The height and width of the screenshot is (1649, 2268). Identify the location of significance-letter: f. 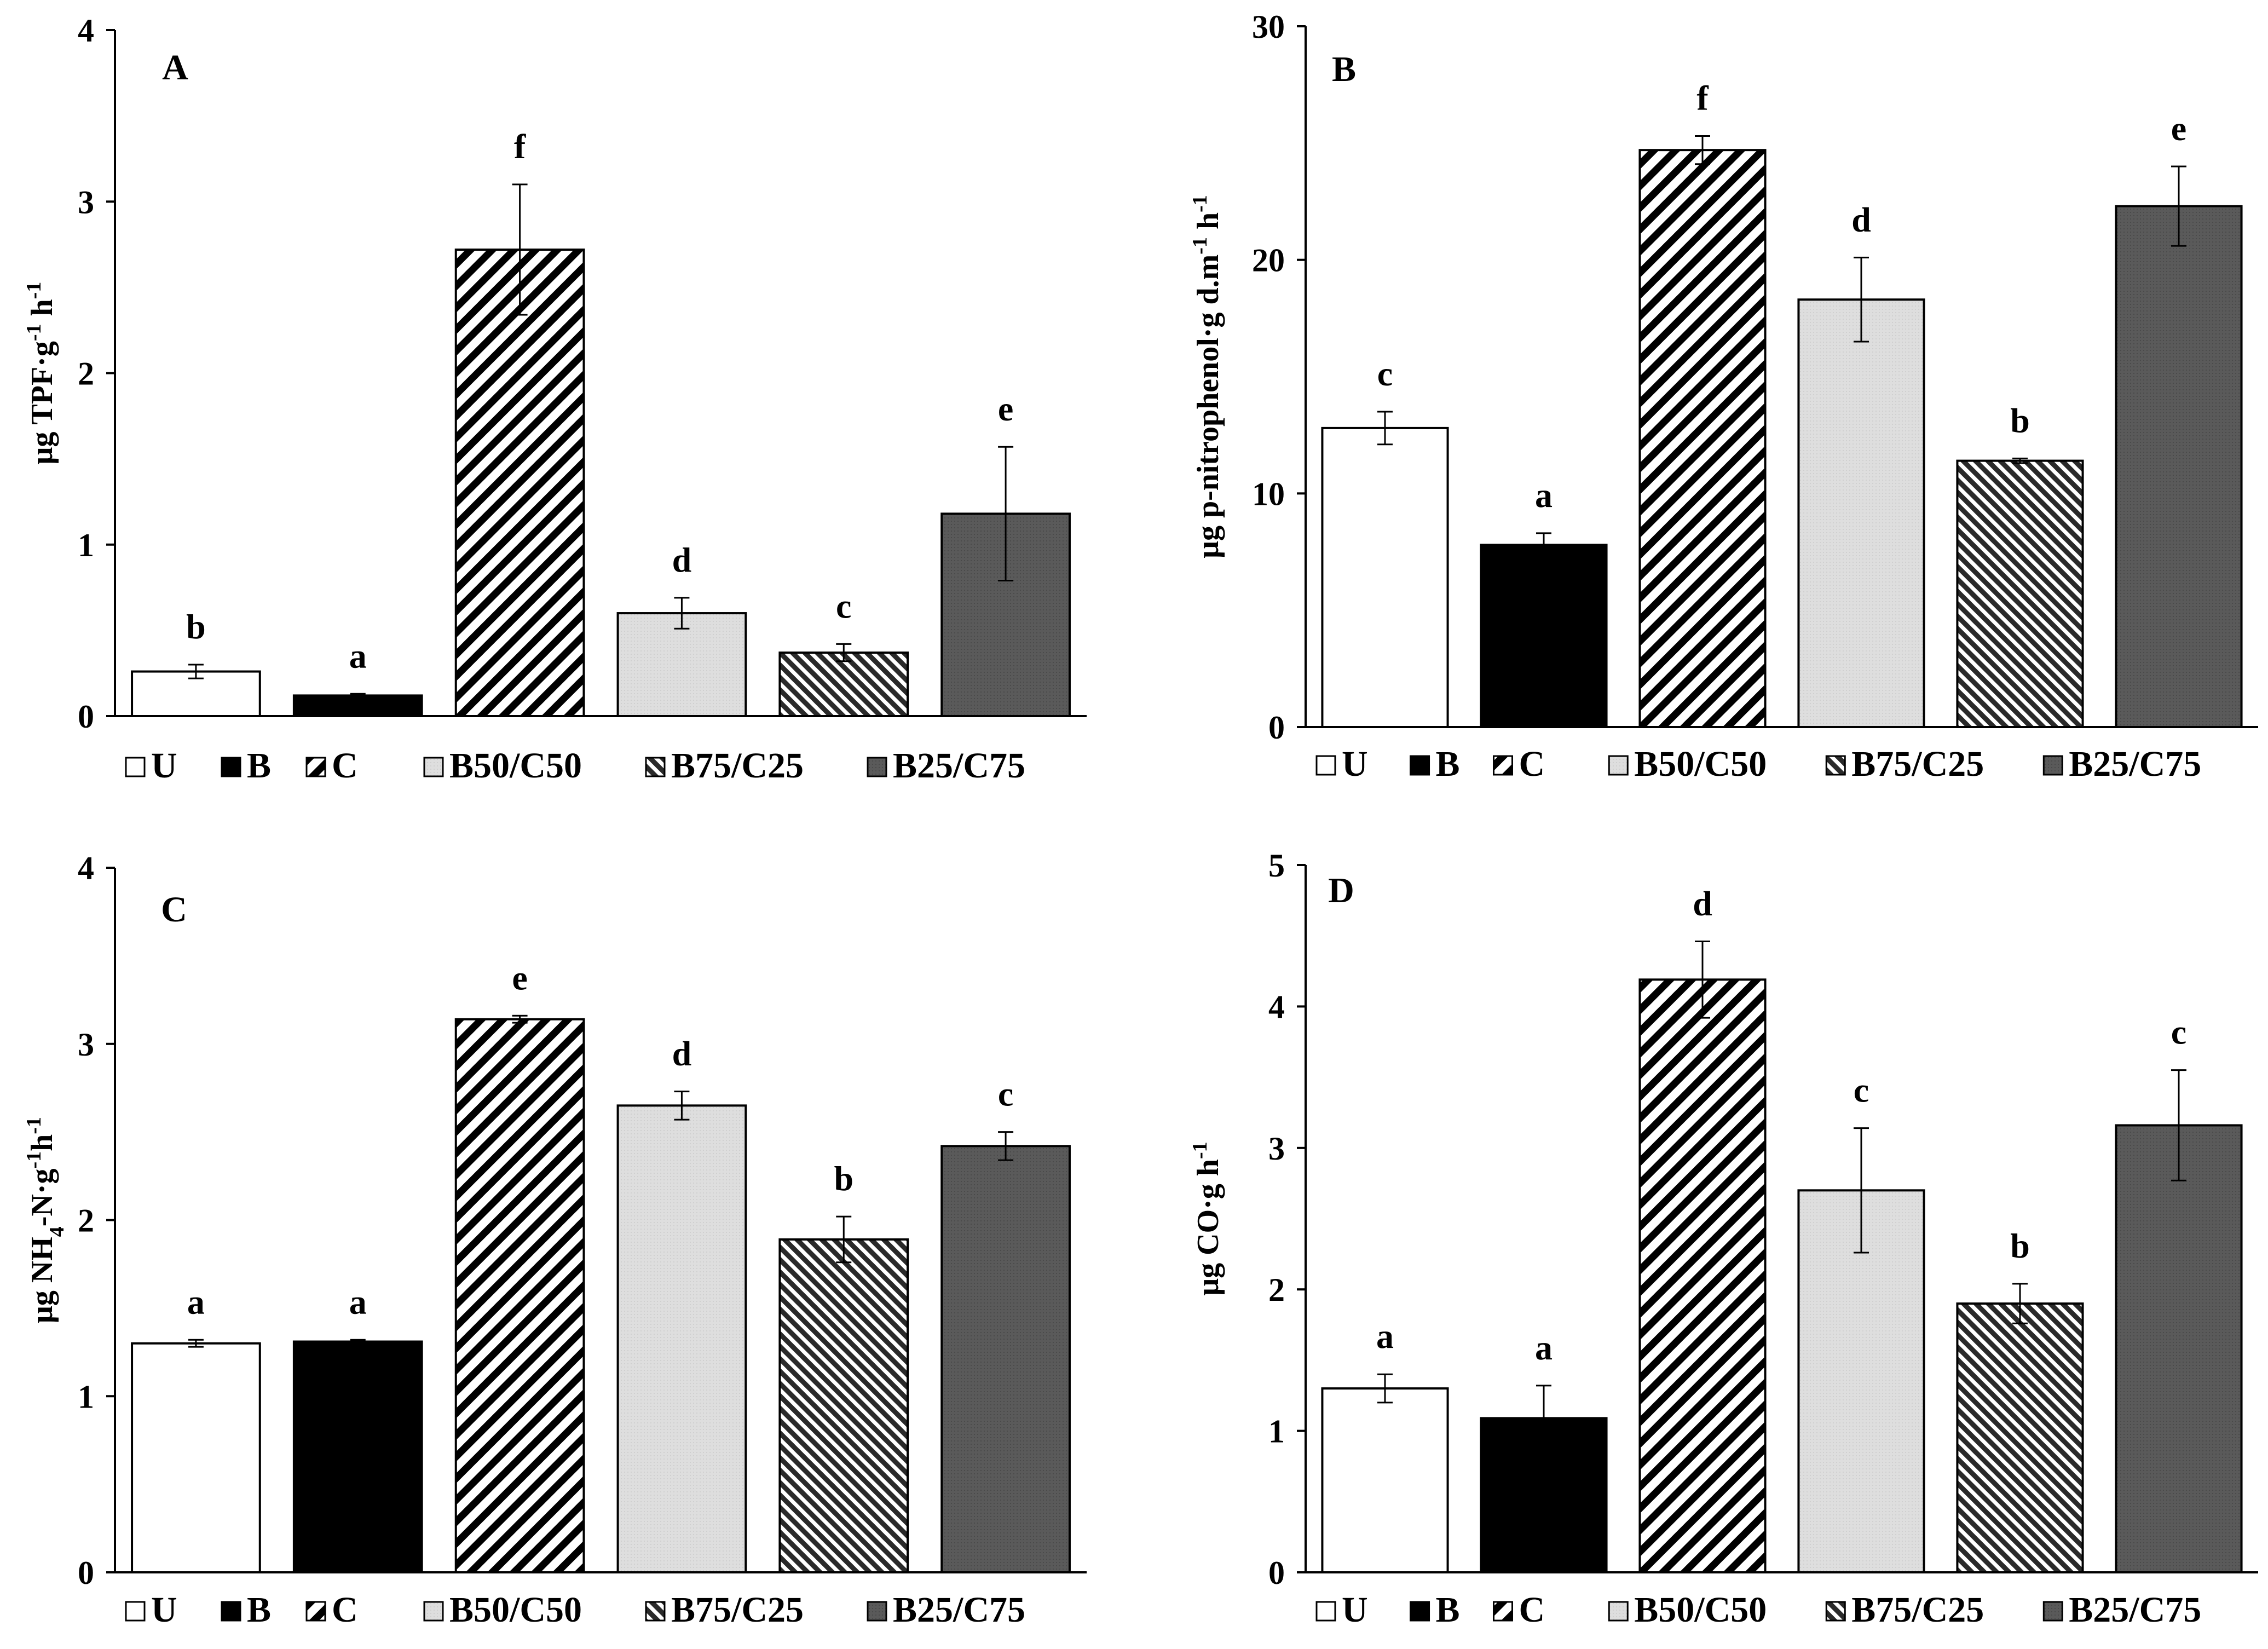
(1703, 98).